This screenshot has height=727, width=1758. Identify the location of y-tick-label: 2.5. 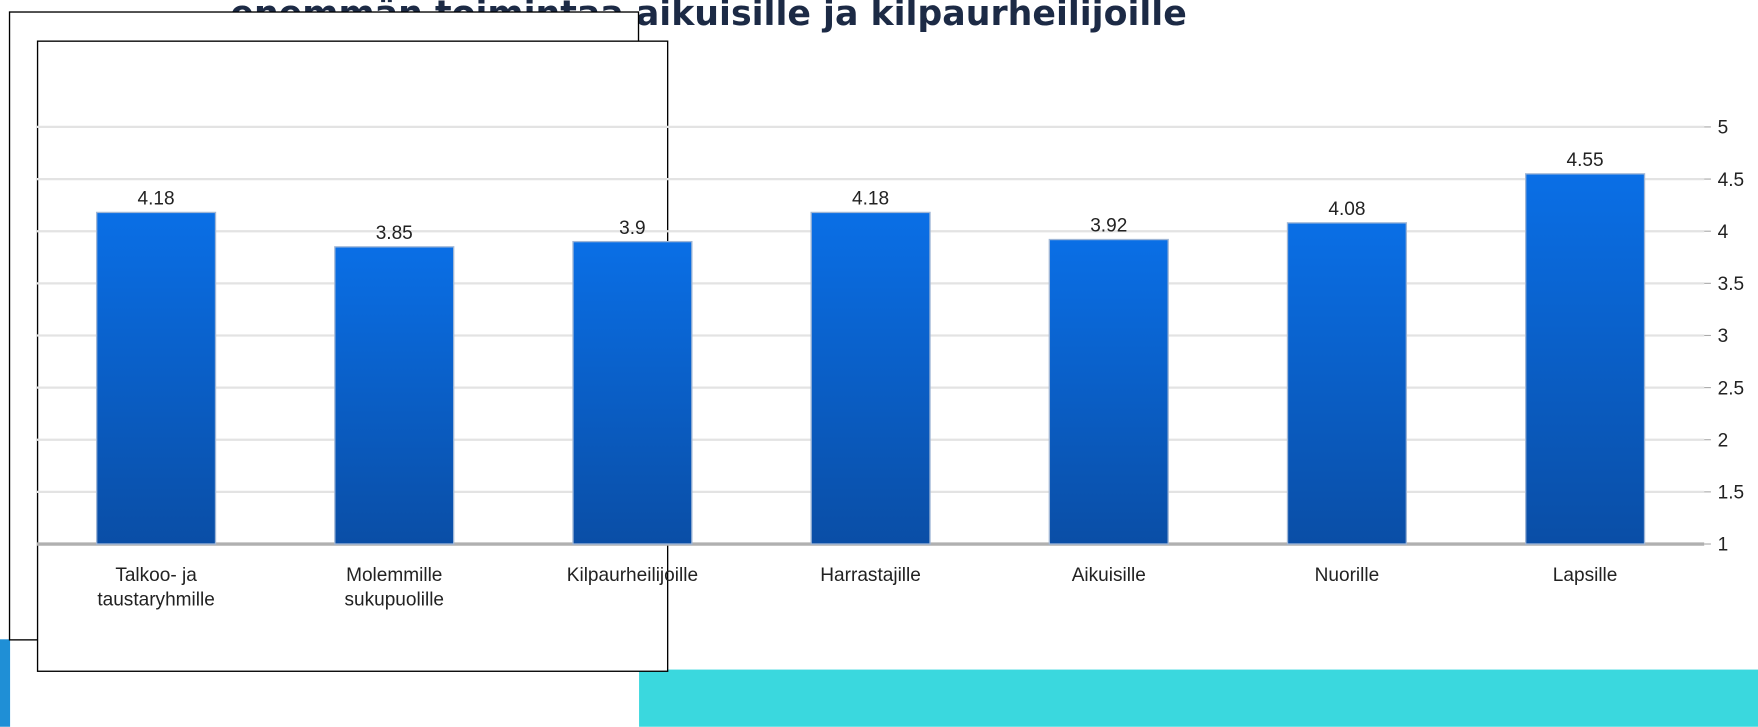
(1731, 388).